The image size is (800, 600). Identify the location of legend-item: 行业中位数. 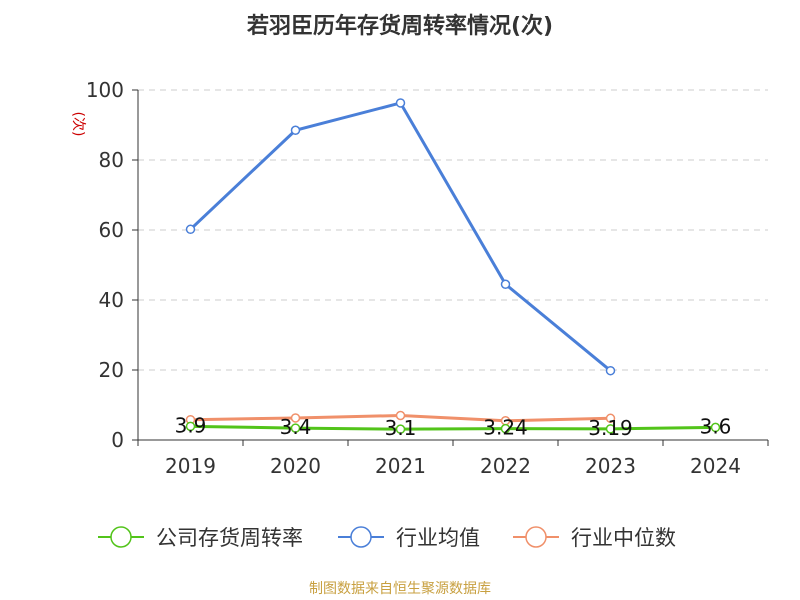
(594, 538).